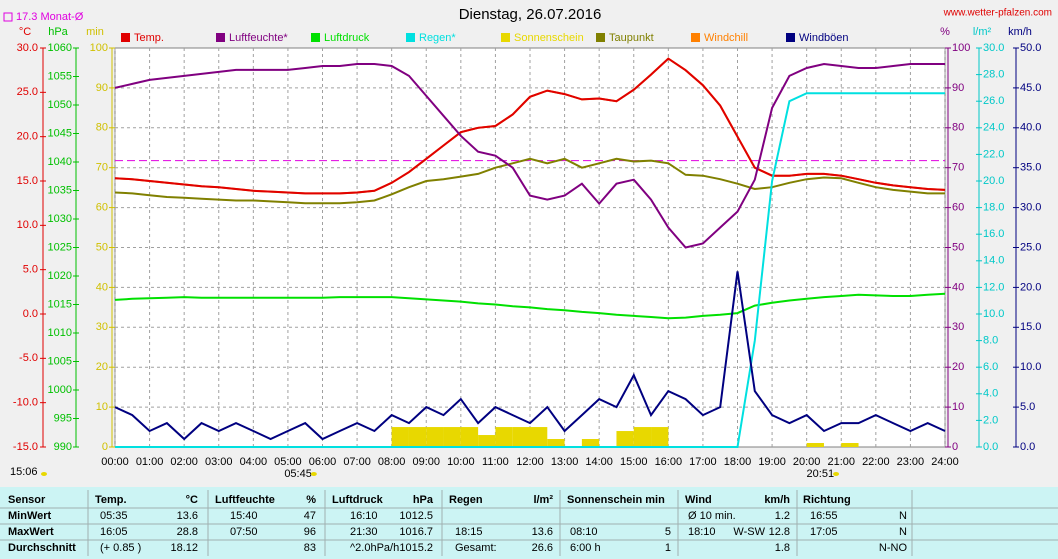 This screenshot has height=559, width=1058. I want to click on y-tick-label: 1060, so click(60, 48).